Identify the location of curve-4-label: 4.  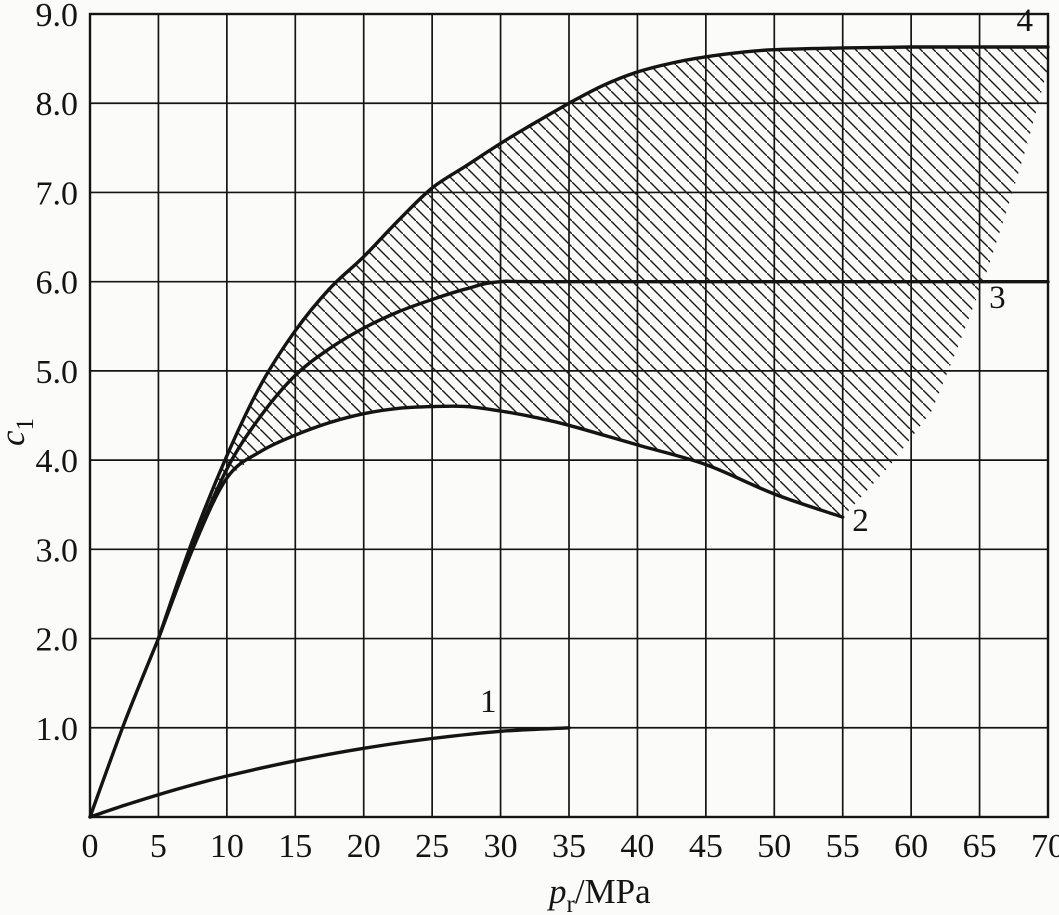
(1024, 21).